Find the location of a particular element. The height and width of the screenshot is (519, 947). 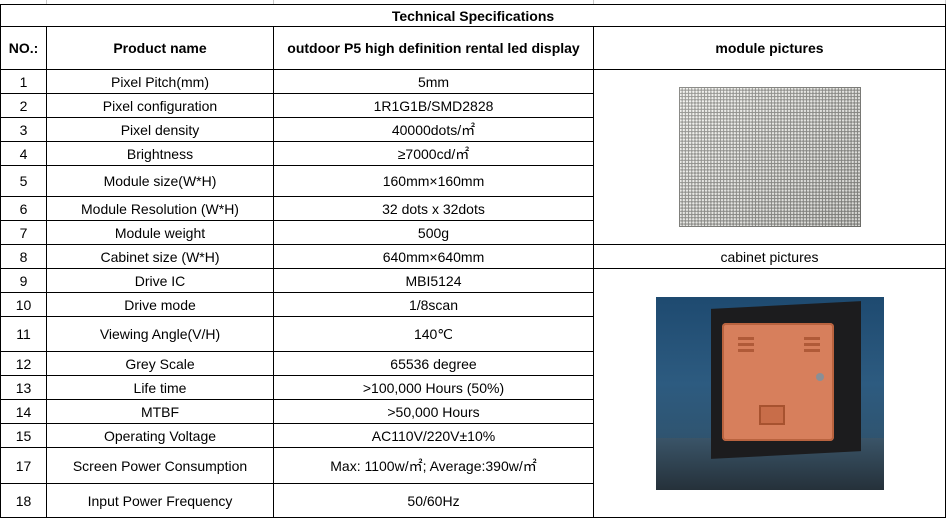

row-value: Max: 1100w/㎡; Average:390w/㎡ is located at coordinates (433, 465).